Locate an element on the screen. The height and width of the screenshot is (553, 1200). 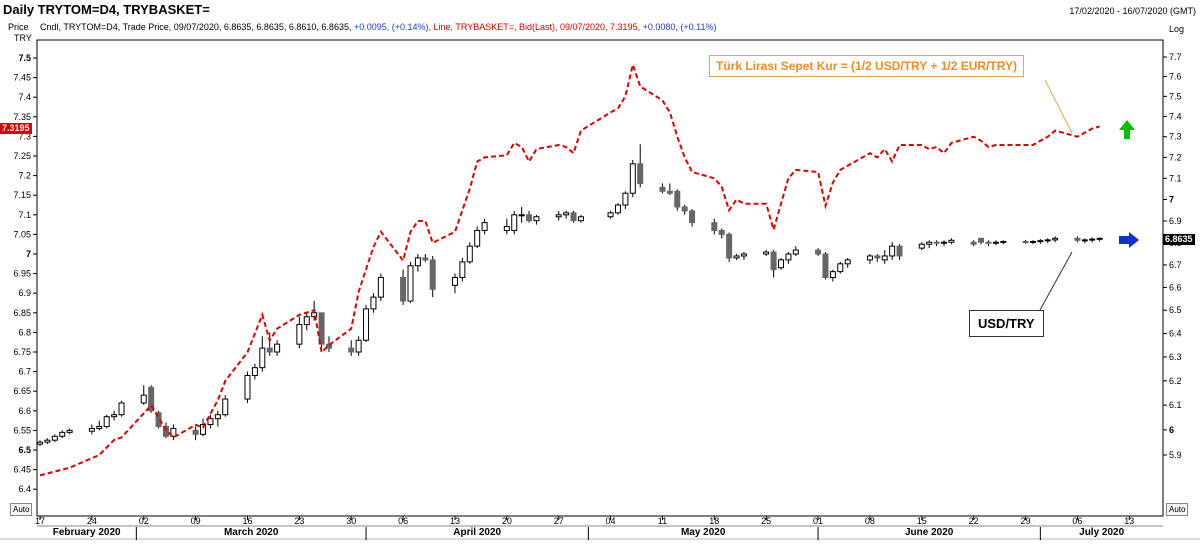
left-axis-tick-label: 7.35 is located at coordinates (22, 117).